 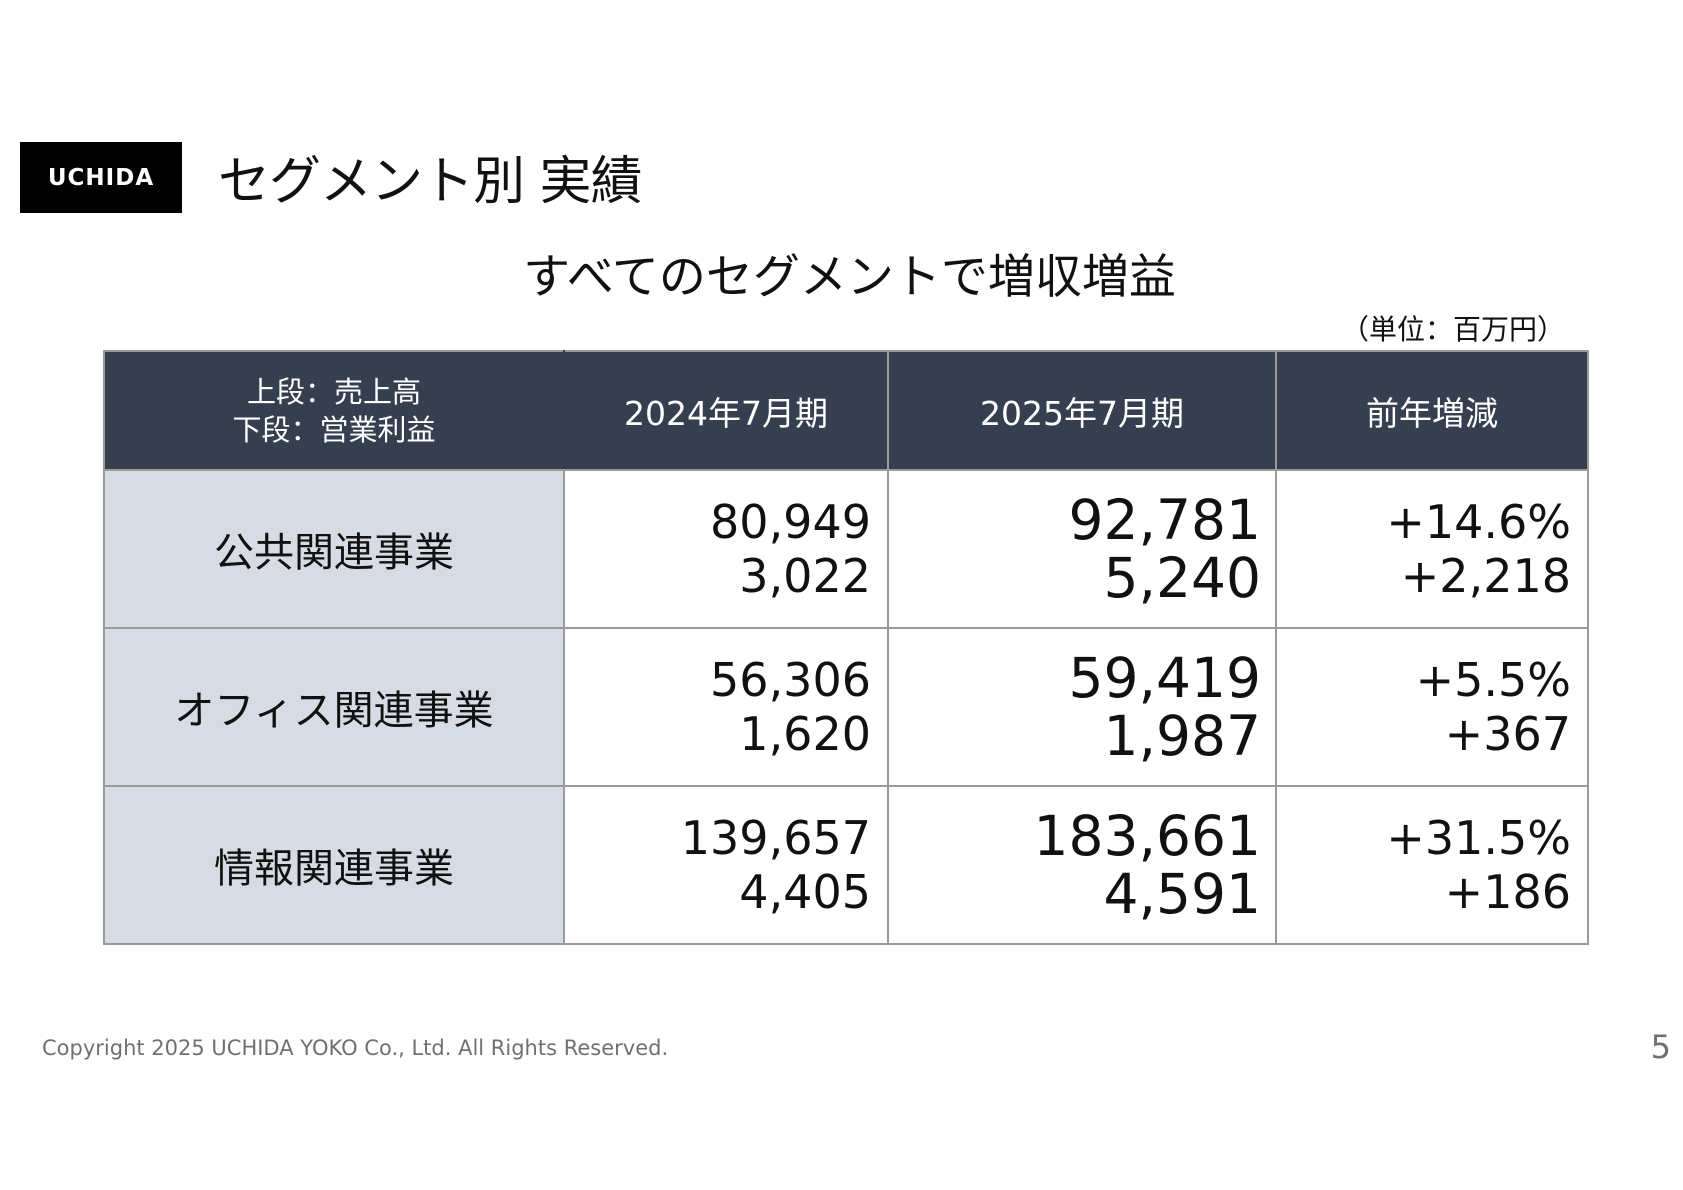 I want to click on page-number: 5, so click(x=1660, y=1047).